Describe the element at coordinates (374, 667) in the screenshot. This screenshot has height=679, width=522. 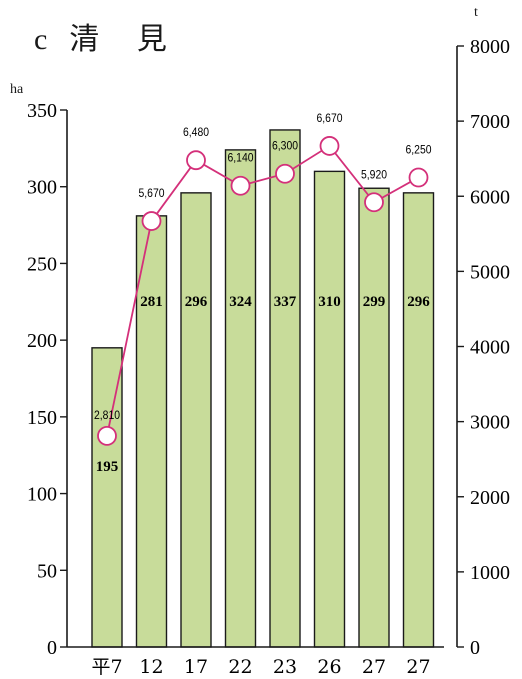
I see `x-tick-label-6: 27` at that location.